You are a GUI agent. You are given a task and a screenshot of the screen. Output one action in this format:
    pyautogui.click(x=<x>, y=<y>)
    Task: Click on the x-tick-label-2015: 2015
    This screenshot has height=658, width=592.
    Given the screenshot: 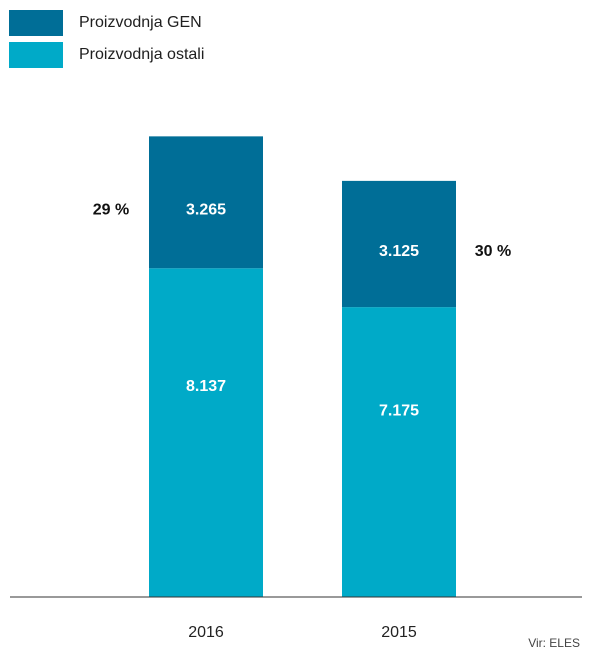 What is the action you would take?
    pyautogui.click(x=399, y=632)
    